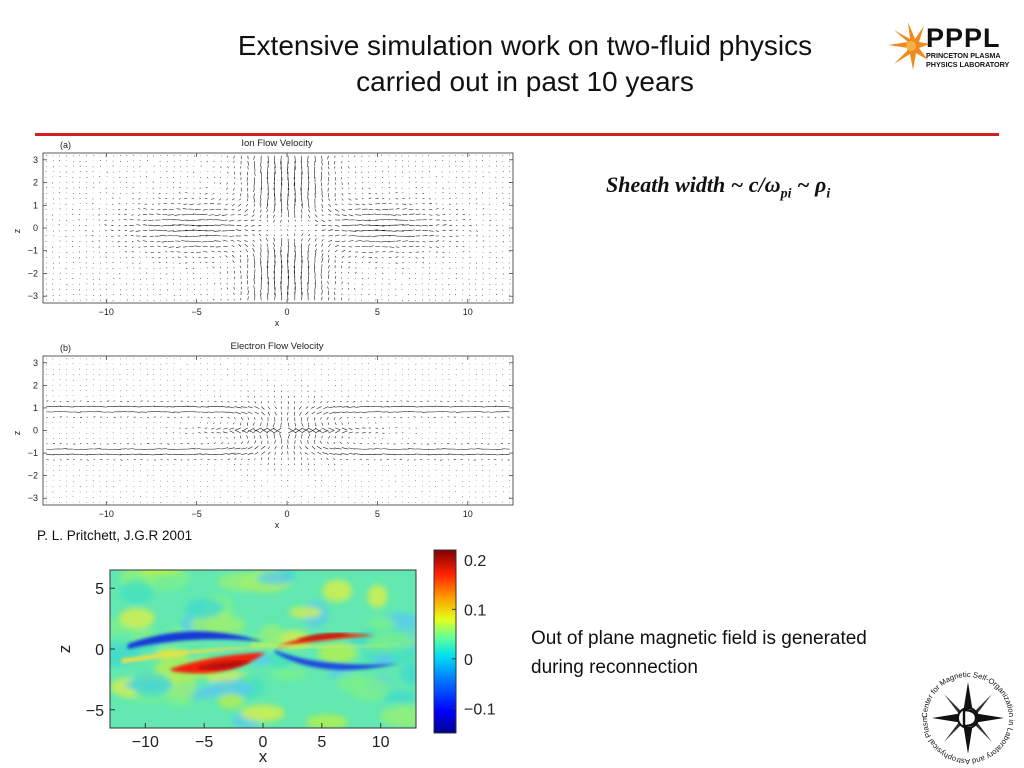 This screenshot has height=768, width=1024. Describe the element at coordinates (263, 742) in the screenshot. I see `x-tick-label: 0` at that location.